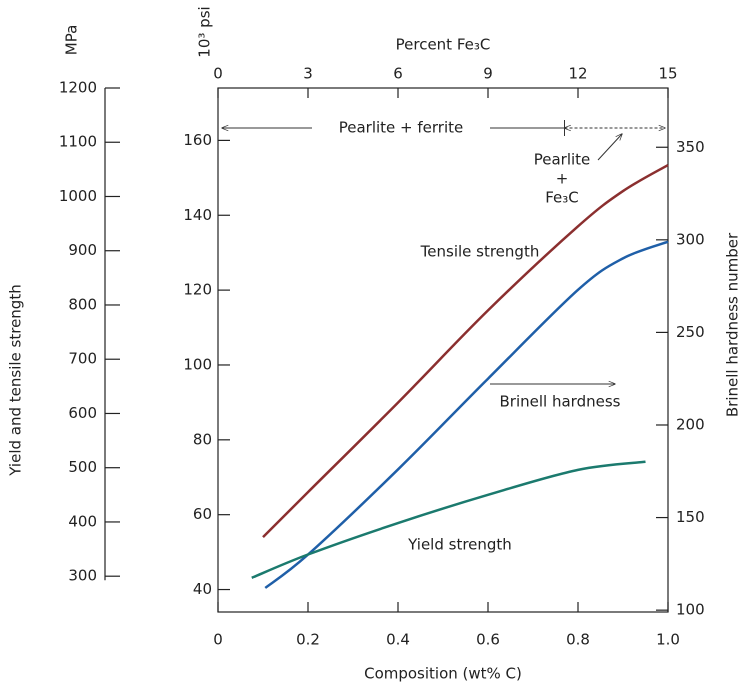 The width and height of the screenshot is (742, 687). What do you see at coordinates (690, 147) in the screenshot?
I see `y3-tick-label: 350` at bounding box center [690, 147].